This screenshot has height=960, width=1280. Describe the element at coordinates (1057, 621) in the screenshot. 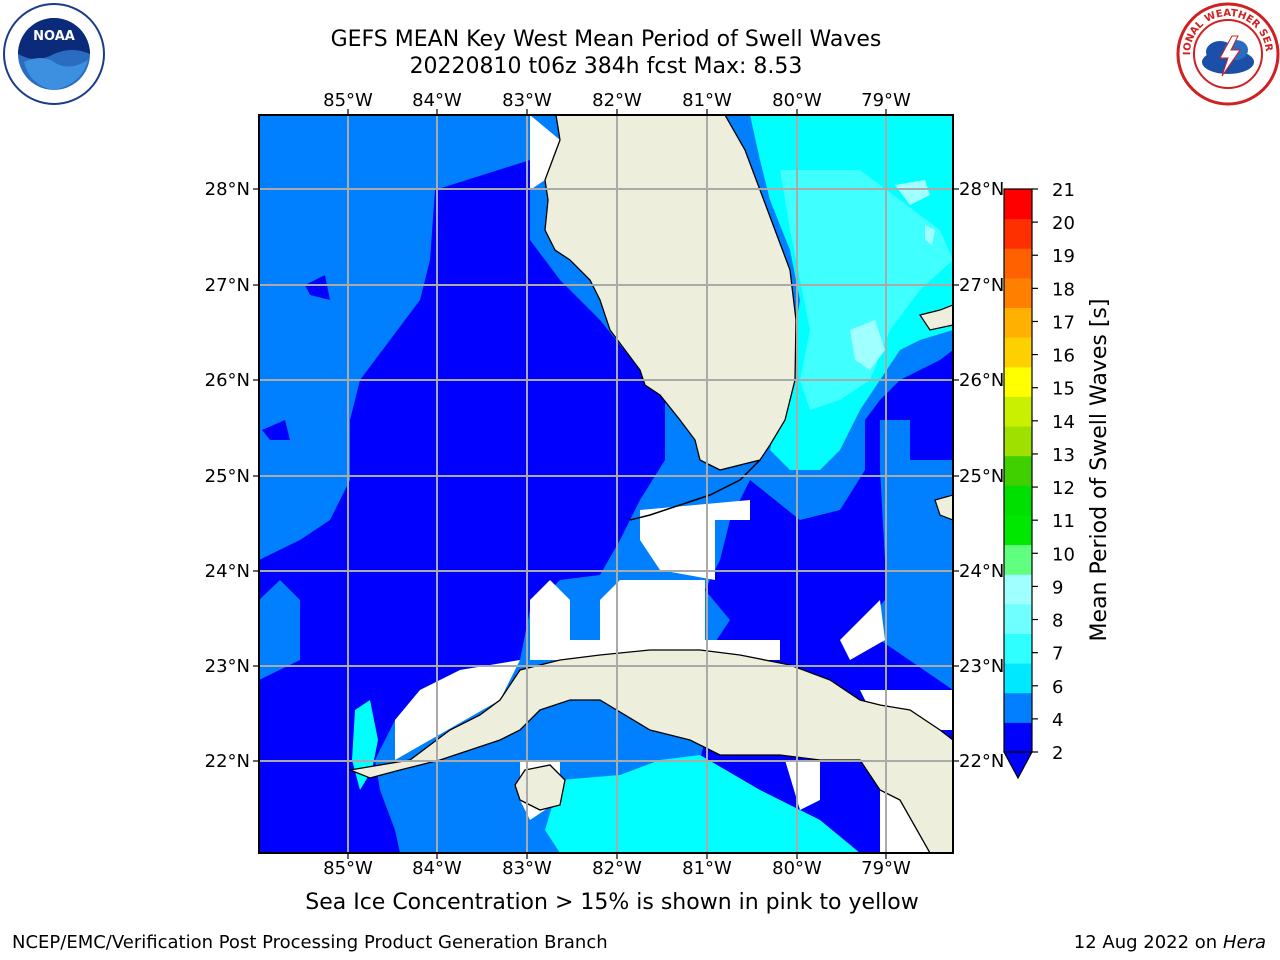

I see `colorbar-tick-label: 8` at that location.